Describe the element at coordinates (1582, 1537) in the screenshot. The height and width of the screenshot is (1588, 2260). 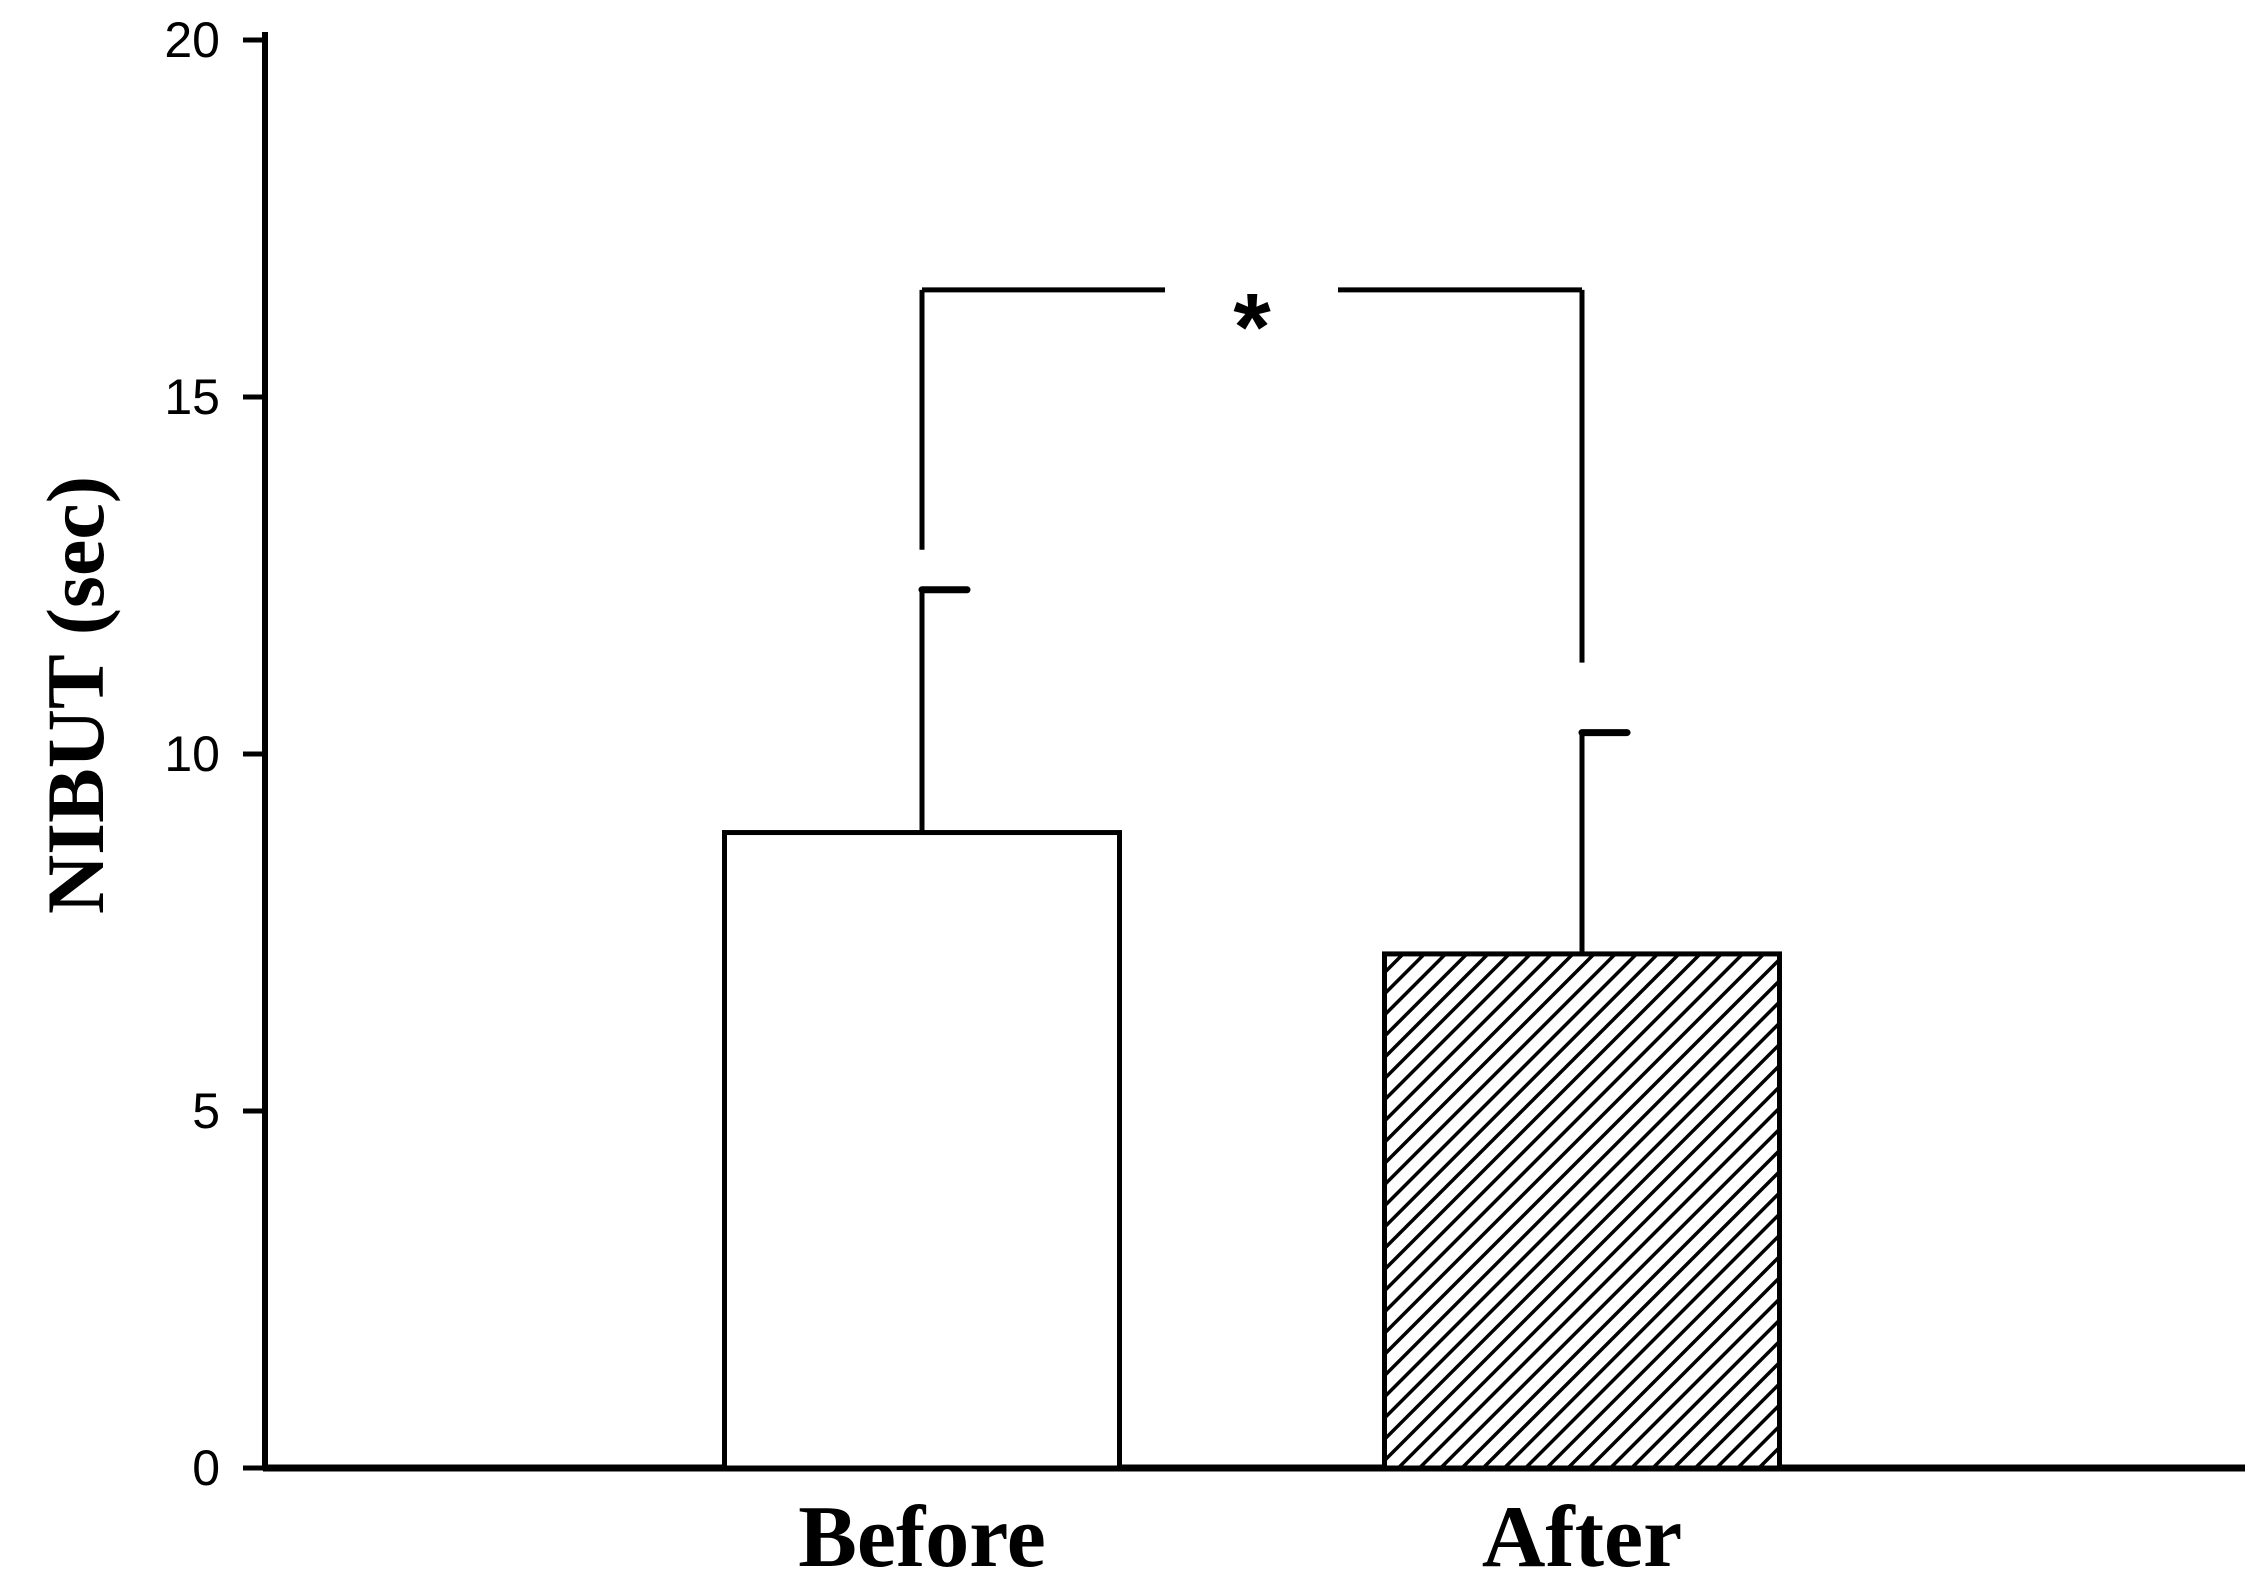
I see `x-tick-label: After` at that location.